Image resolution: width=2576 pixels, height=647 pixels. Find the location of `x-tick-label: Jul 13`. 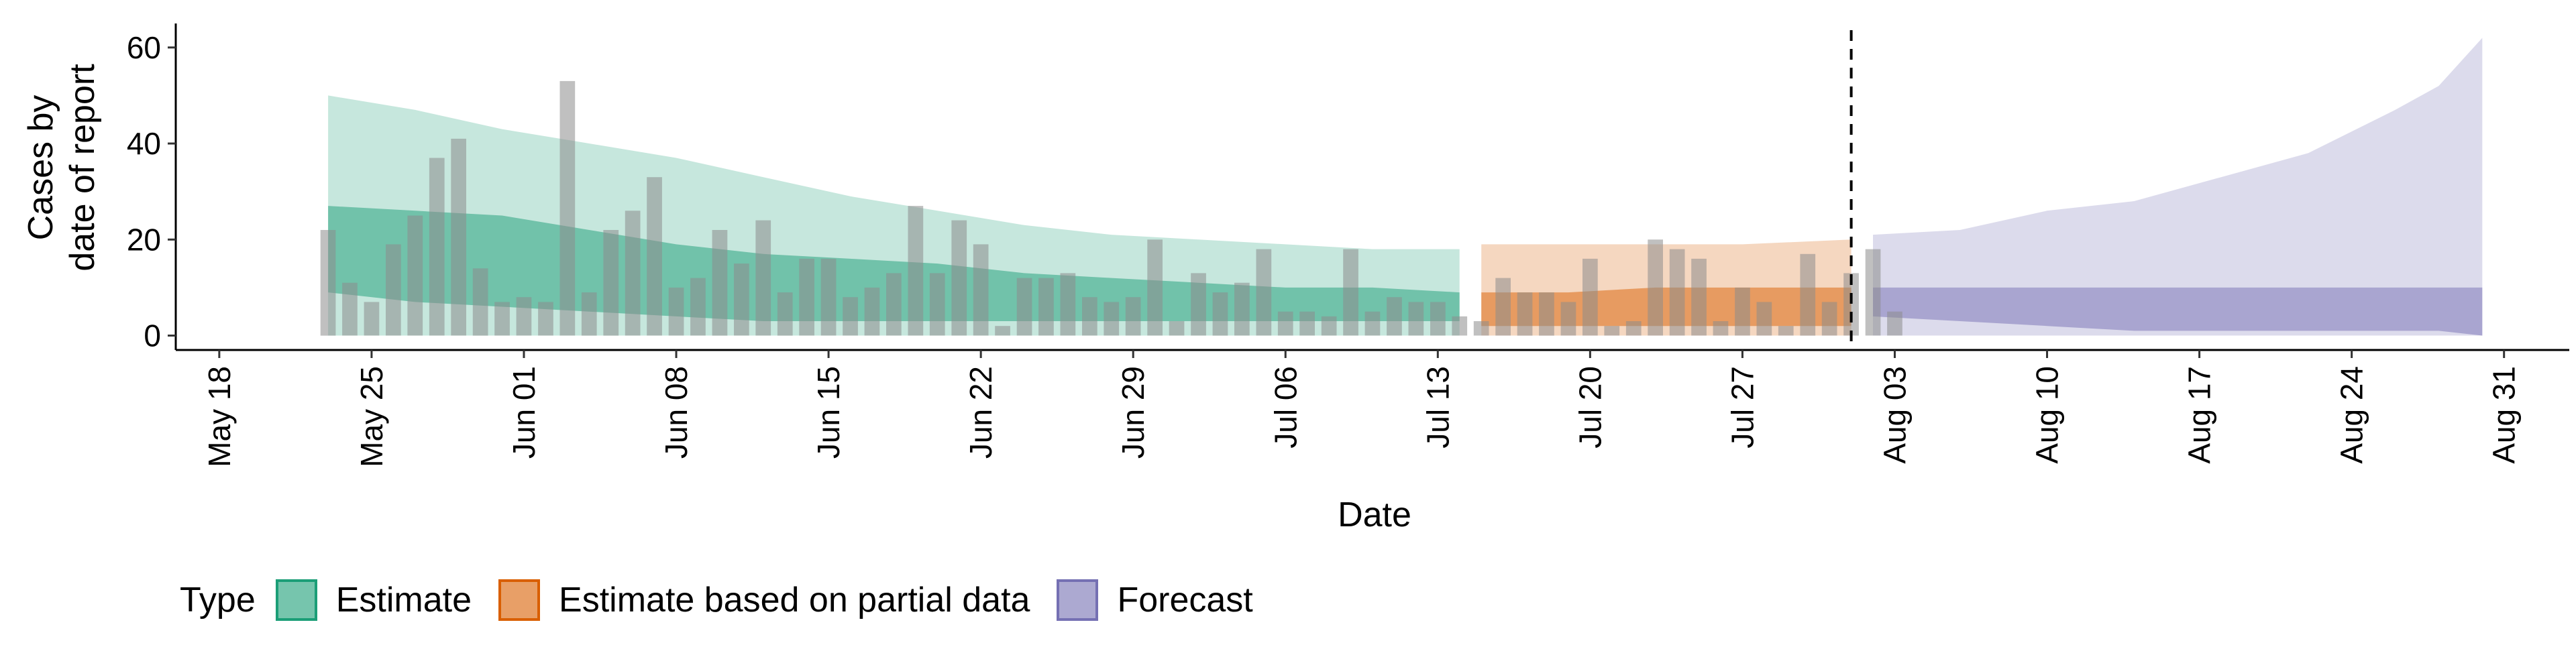

x-tick-label: Jul 13 is located at coordinates (1437, 407).